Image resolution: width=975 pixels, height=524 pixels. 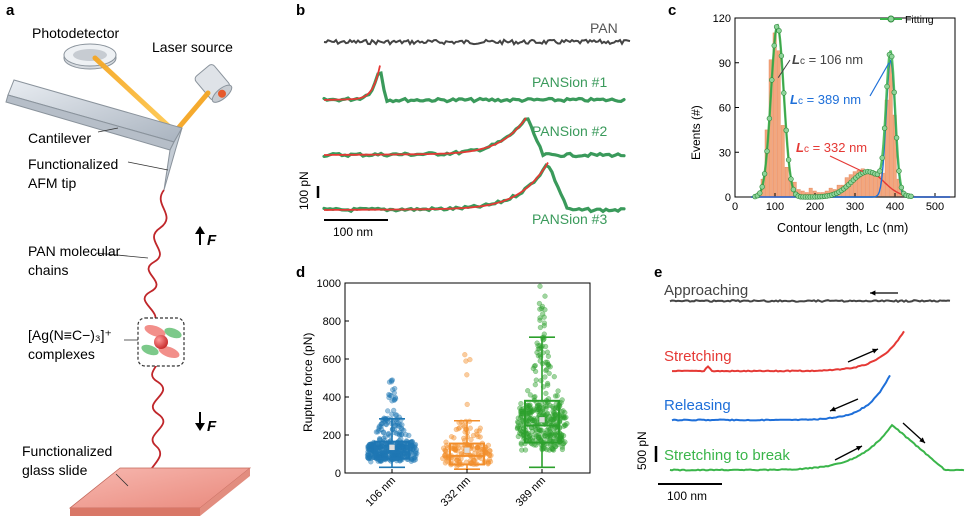 I want to click on trace-pansion-1-fit, so click(x=352, y=83).